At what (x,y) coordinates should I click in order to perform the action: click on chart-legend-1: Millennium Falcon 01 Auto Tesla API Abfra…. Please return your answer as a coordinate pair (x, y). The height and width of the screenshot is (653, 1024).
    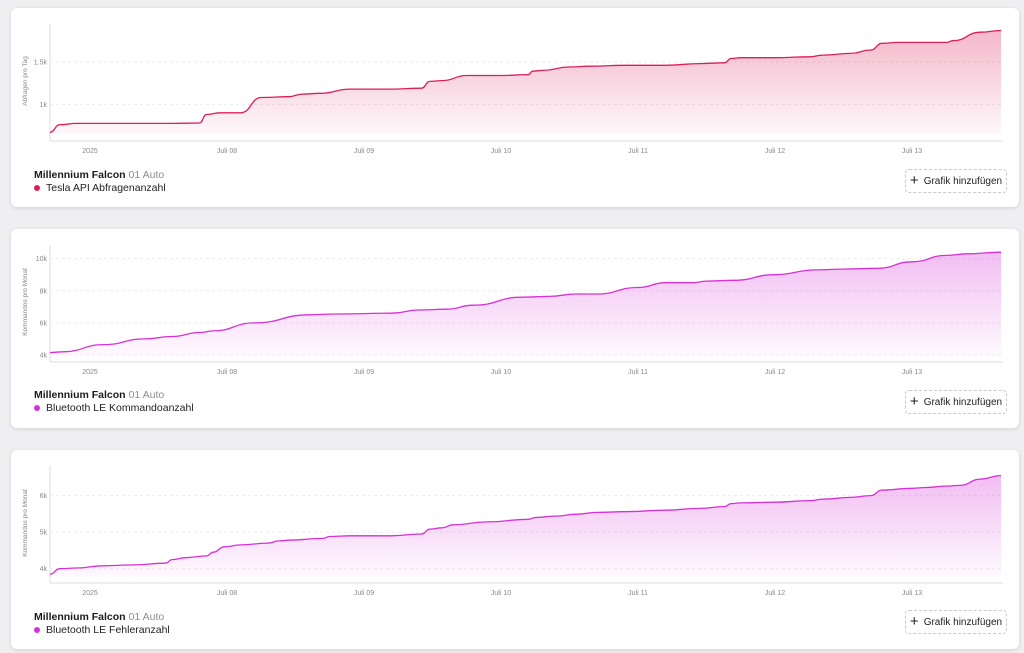
    Looking at the image, I should click on (100, 181).